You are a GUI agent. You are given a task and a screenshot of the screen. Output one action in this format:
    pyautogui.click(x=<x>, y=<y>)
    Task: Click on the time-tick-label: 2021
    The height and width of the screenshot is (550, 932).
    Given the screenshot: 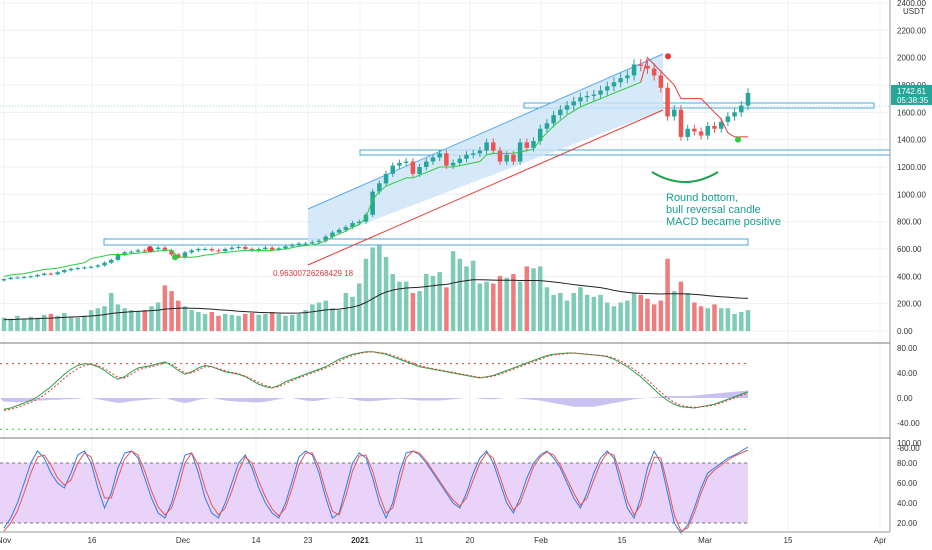 What is the action you would take?
    pyautogui.click(x=360, y=540)
    